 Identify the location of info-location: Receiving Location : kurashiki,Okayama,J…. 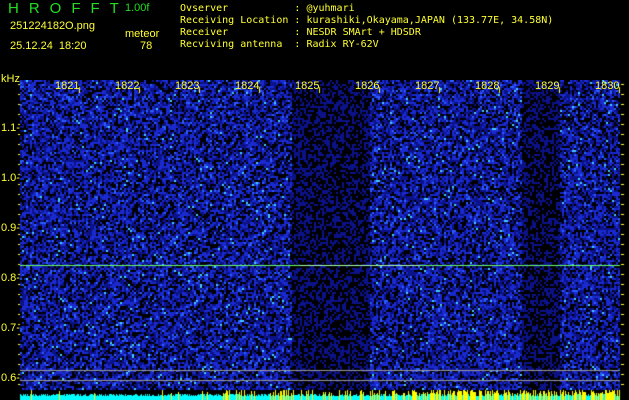
(367, 20).